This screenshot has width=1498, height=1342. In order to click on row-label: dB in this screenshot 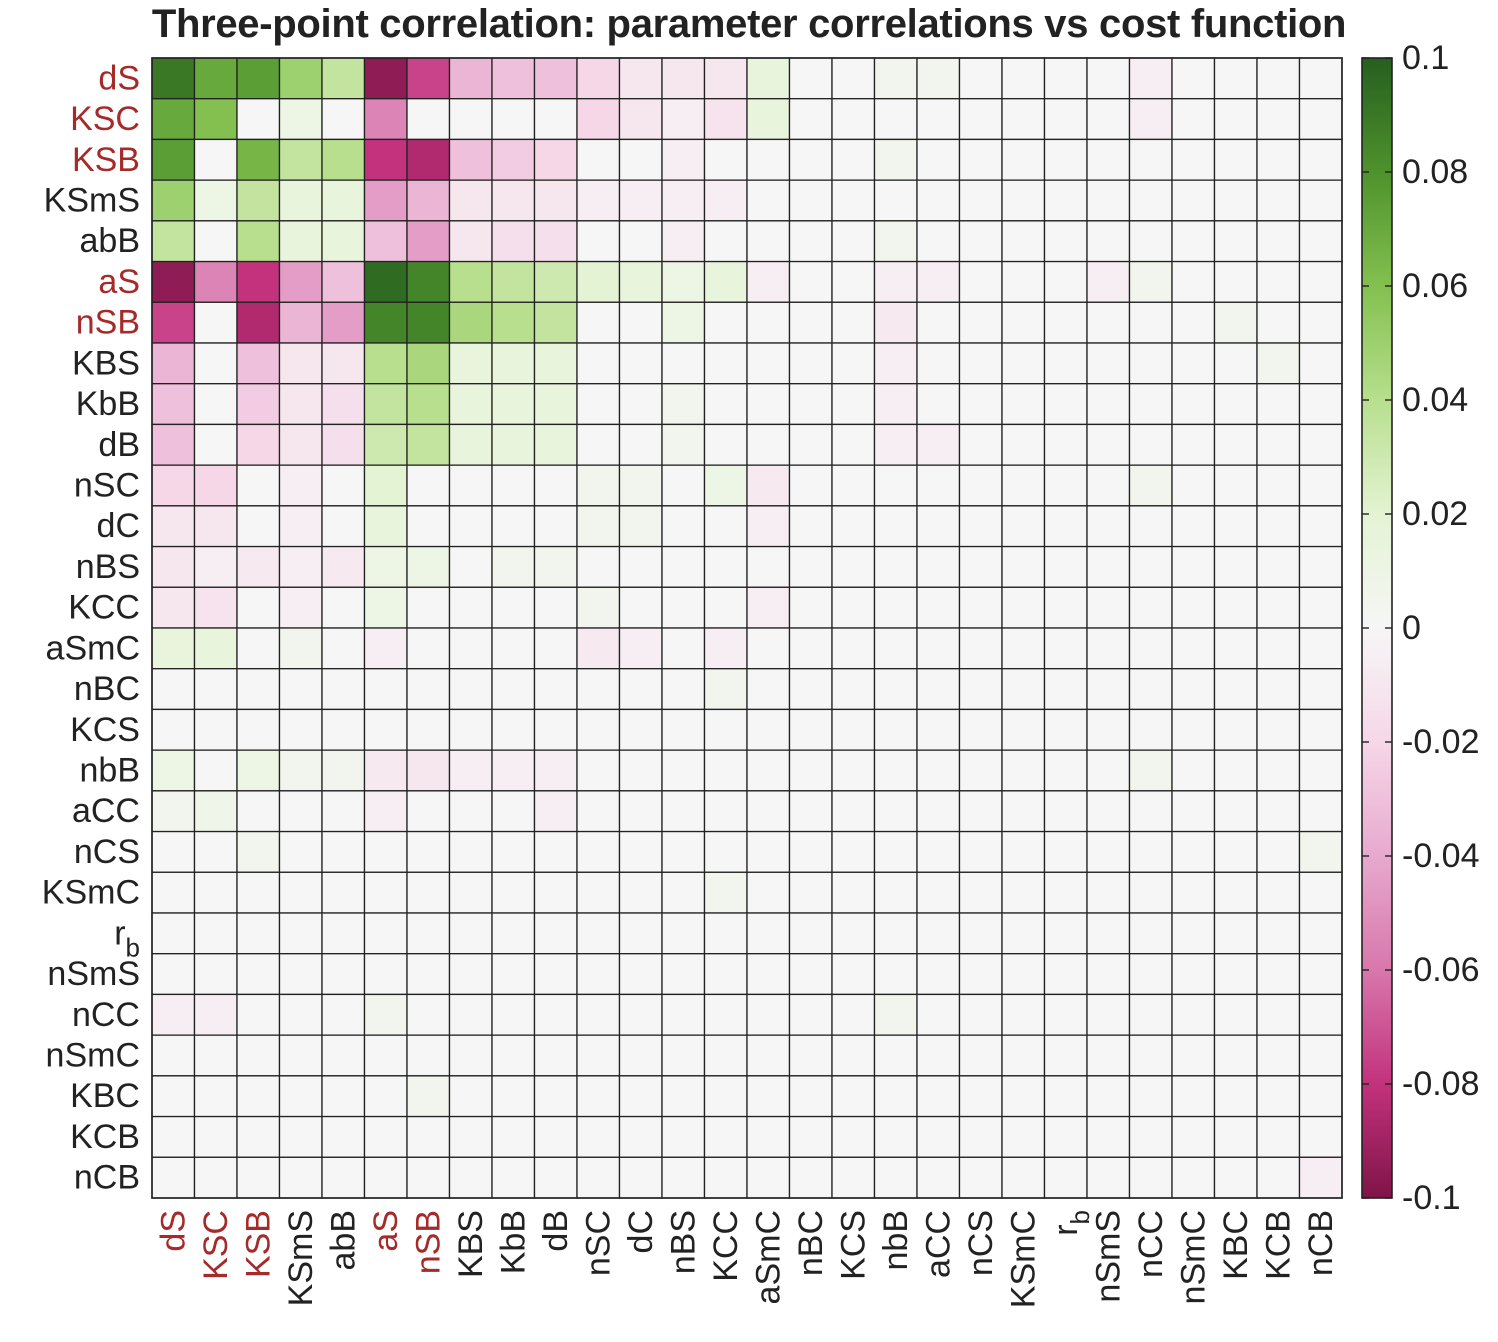, I will do `click(119, 445)`.